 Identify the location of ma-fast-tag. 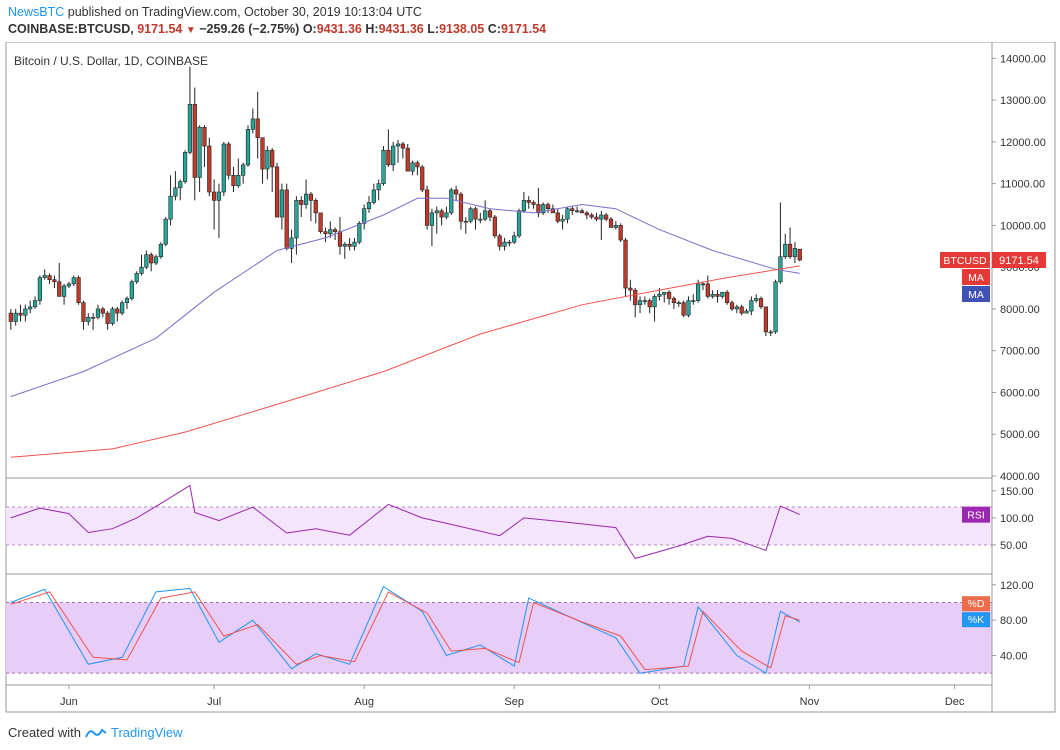
(976, 294).